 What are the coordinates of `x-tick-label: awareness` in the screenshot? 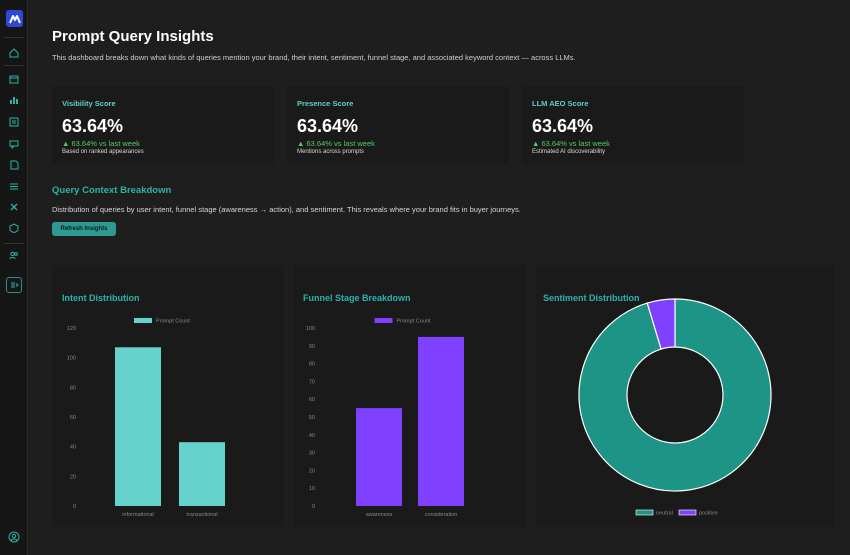 It's located at (379, 515).